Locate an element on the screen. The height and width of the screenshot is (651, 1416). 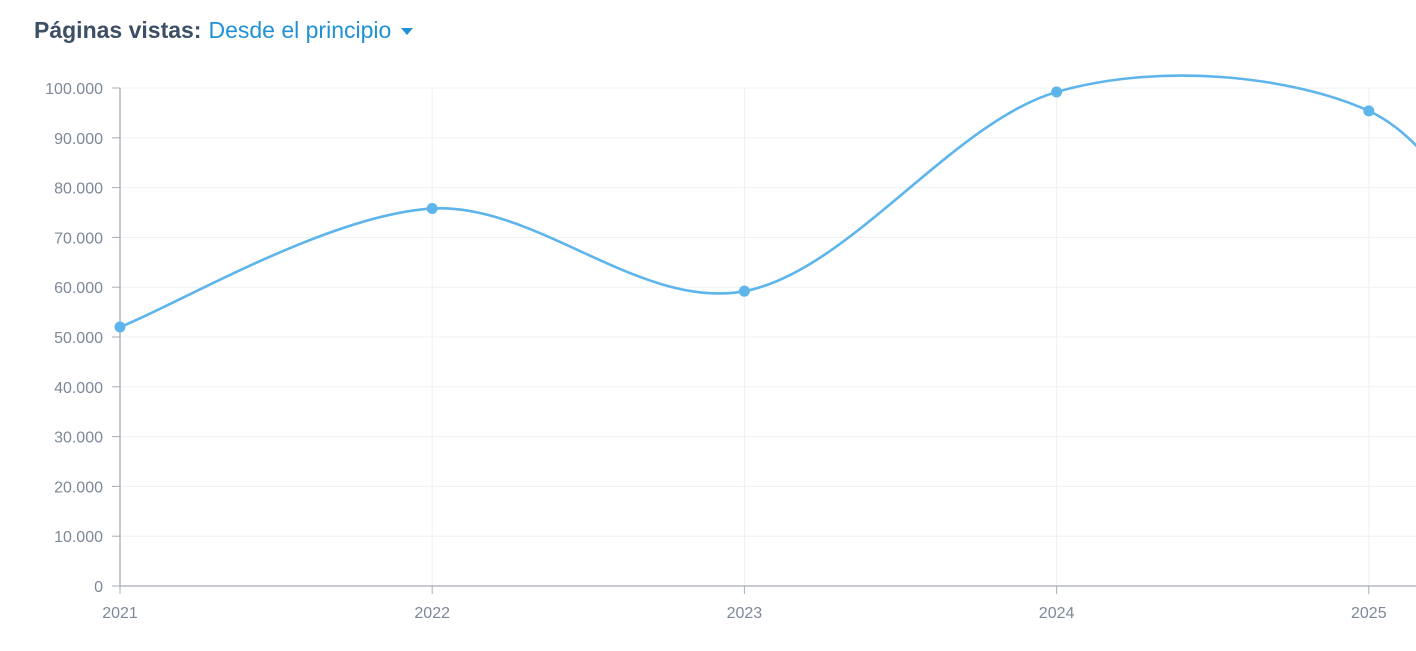
time-range-dropdown: Desde el principio is located at coordinates (311, 30).